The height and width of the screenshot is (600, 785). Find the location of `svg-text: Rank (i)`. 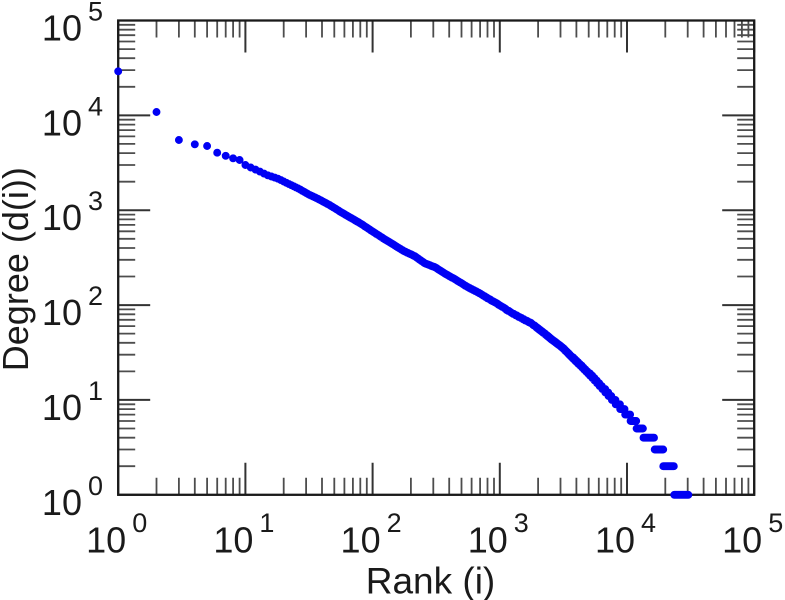

svg-text: Rank (i) is located at coordinates (431, 580).